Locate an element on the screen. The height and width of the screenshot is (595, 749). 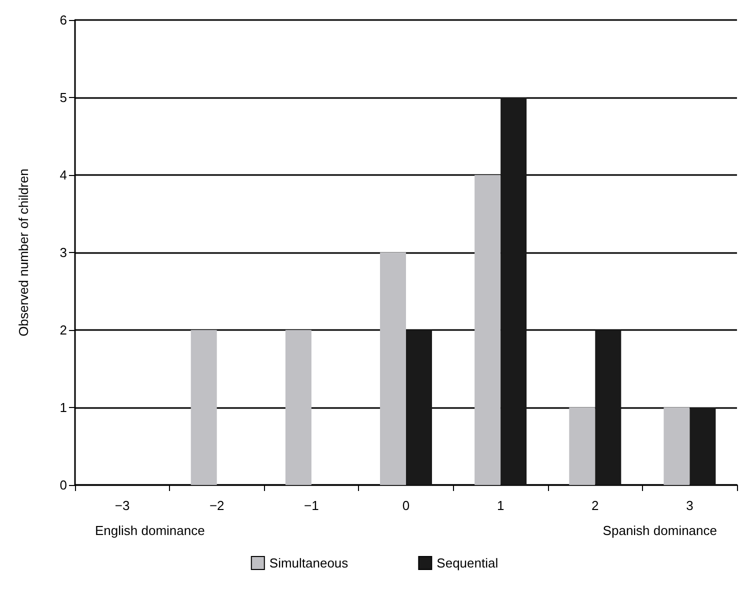
y-tick-label: 3 is located at coordinates (63, 252).